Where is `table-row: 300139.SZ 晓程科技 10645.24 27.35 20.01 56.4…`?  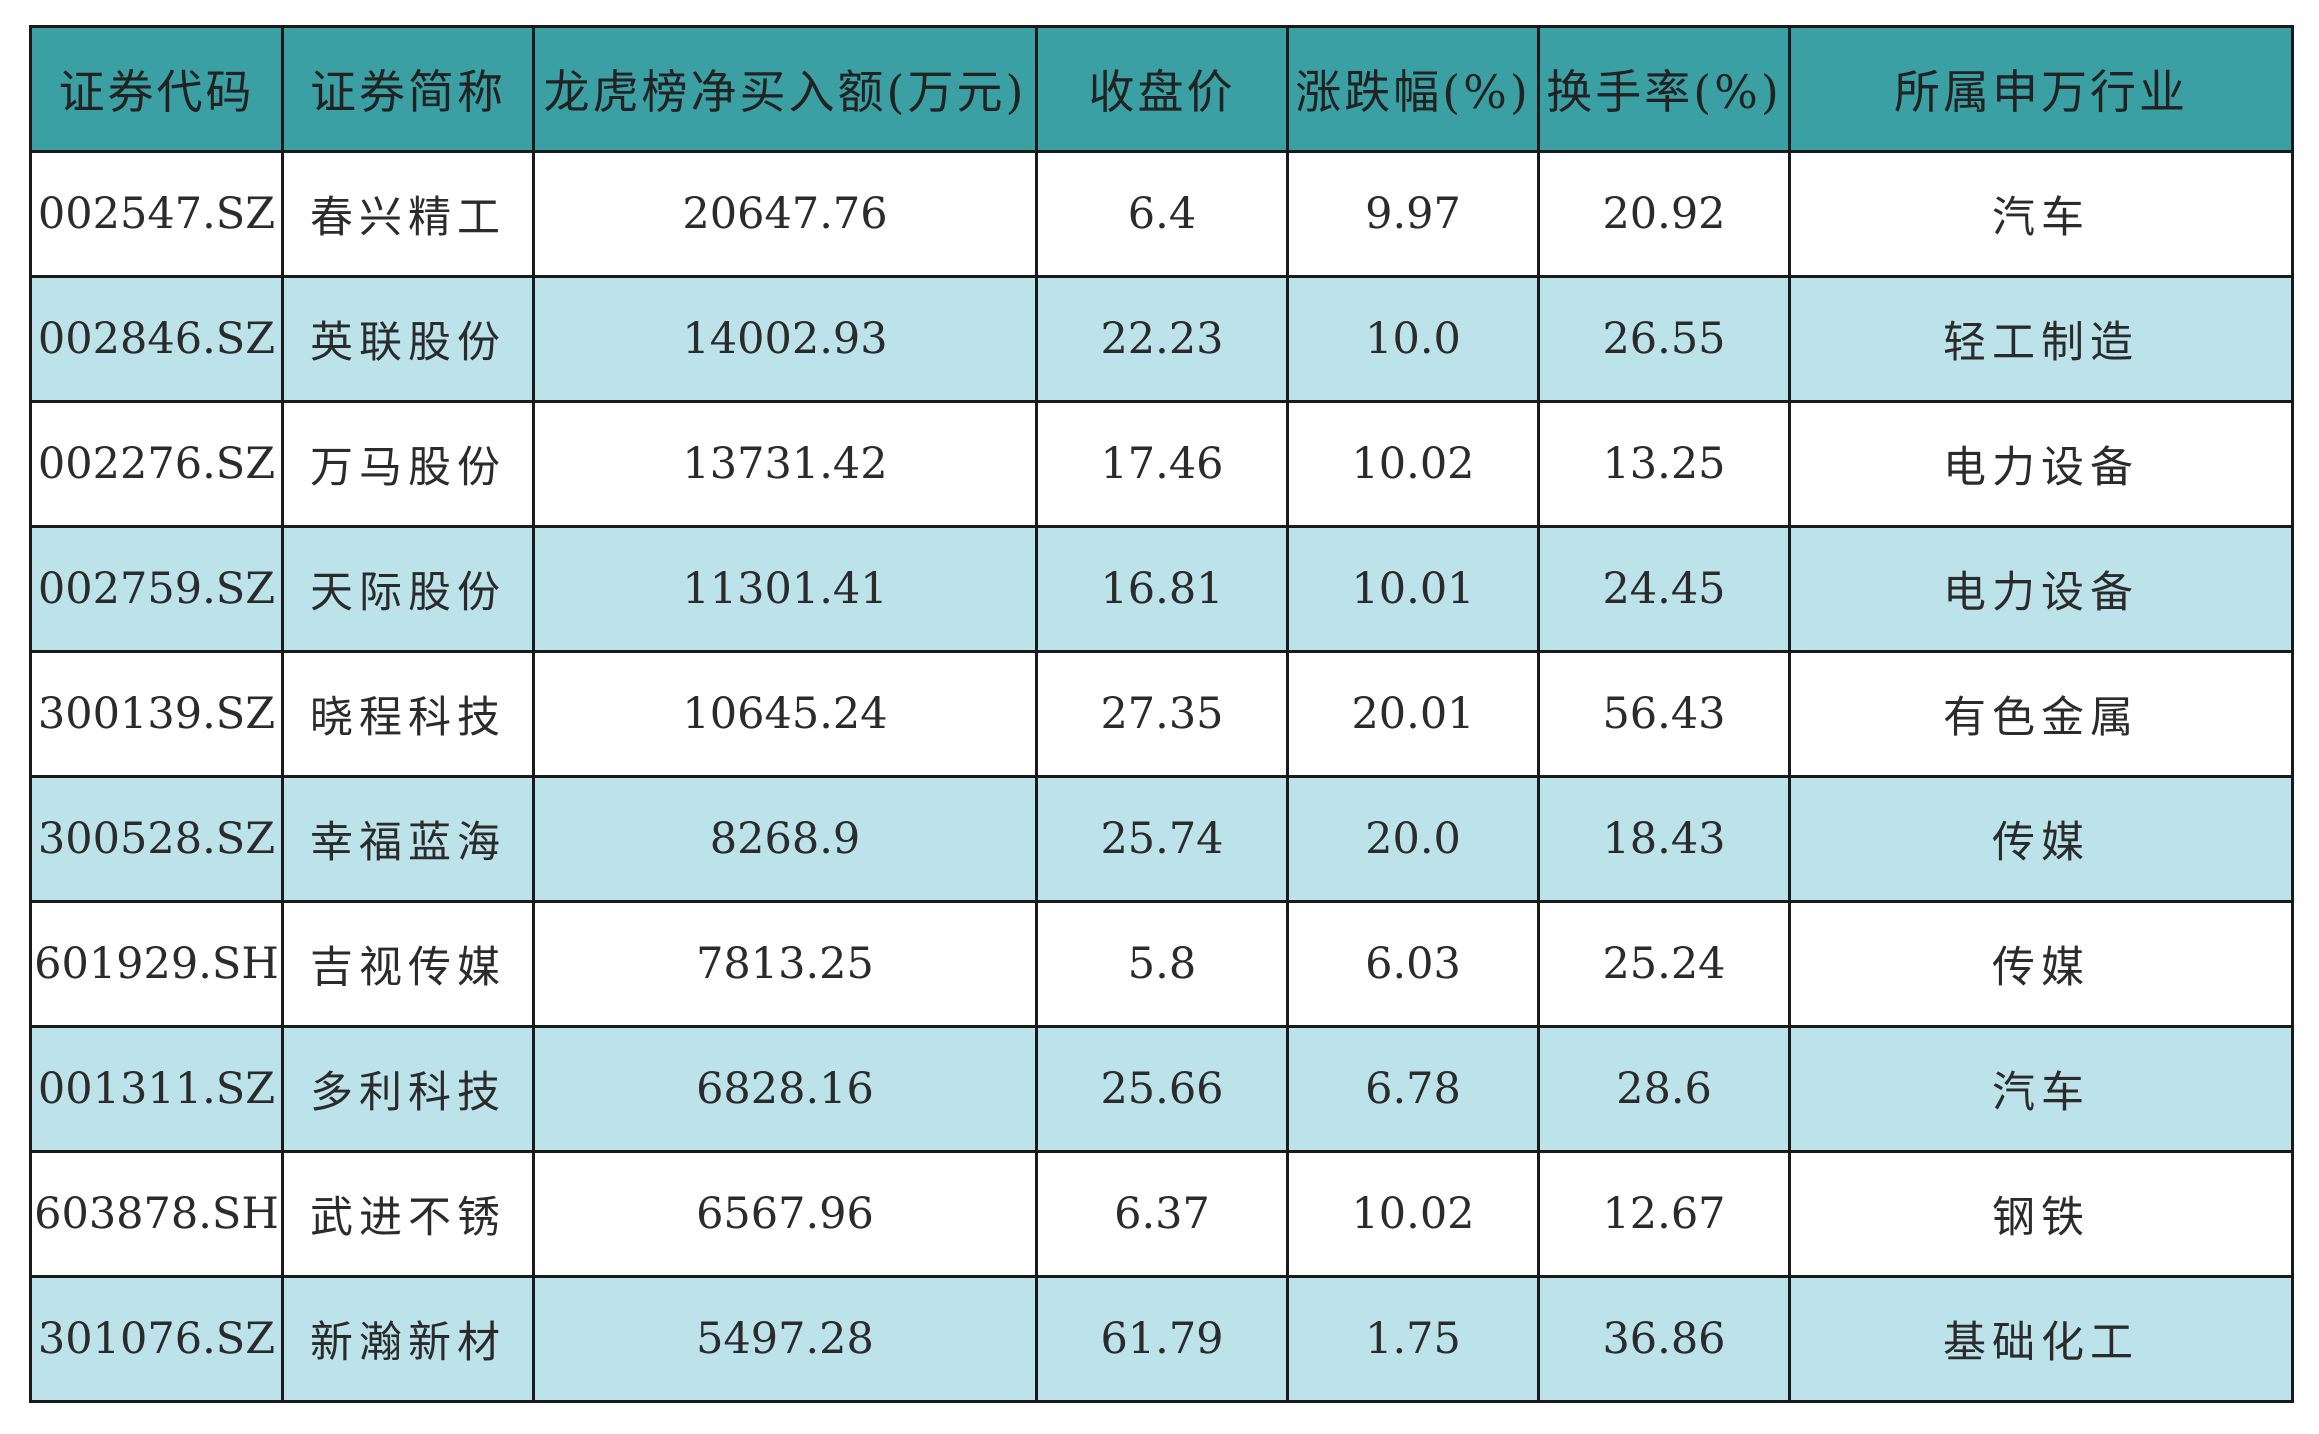 table-row: 300139.SZ 晓程科技 10645.24 27.35 20.01 56.4… is located at coordinates (1161, 714).